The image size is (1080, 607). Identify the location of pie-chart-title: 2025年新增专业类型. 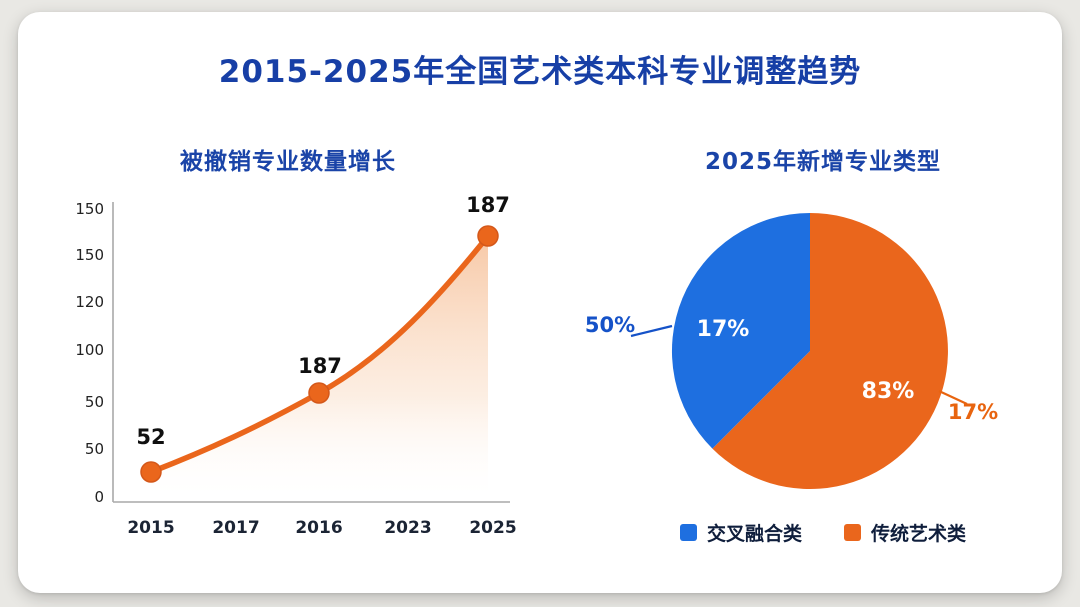
(822, 162).